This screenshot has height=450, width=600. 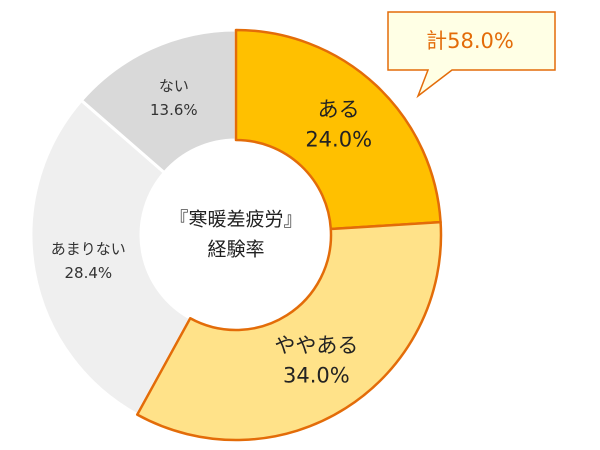 What do you see at coordinates (88, 249) in the screenshot?
I see `segment-label: あまりない` at bounding box center [88, 249].